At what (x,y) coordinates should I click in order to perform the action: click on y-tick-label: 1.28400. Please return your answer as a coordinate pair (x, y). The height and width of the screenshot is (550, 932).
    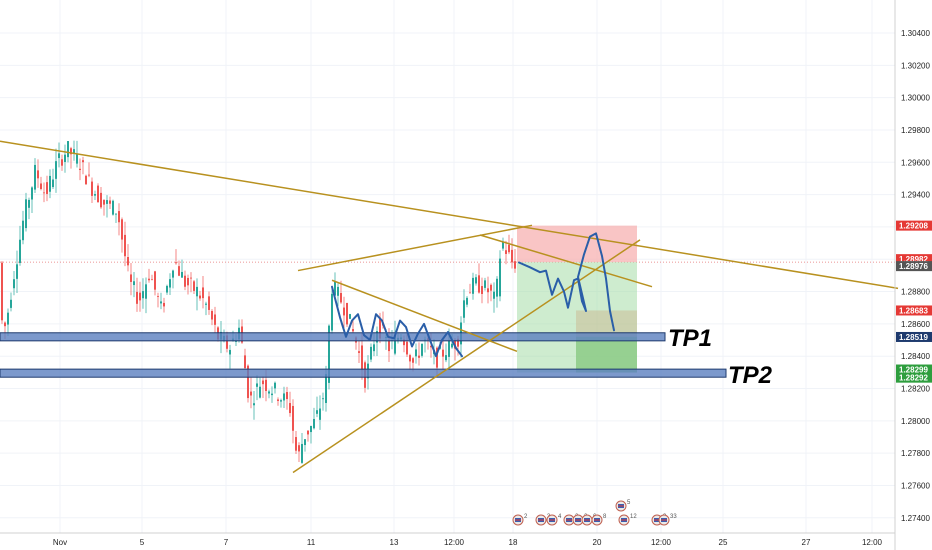
    Looking at the image, I should click on (915, 356).